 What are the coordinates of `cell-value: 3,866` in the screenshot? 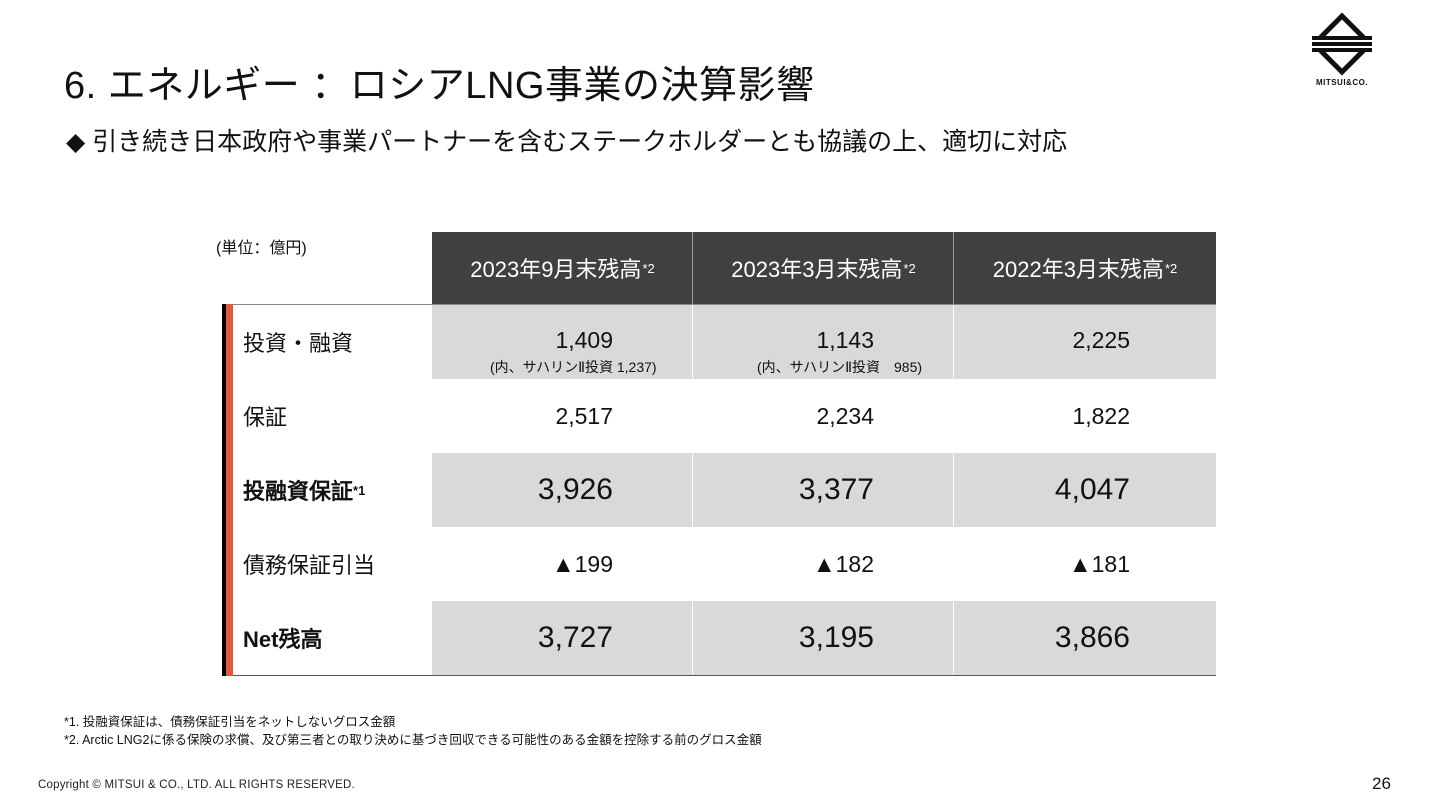 It's located at (1092, 637).